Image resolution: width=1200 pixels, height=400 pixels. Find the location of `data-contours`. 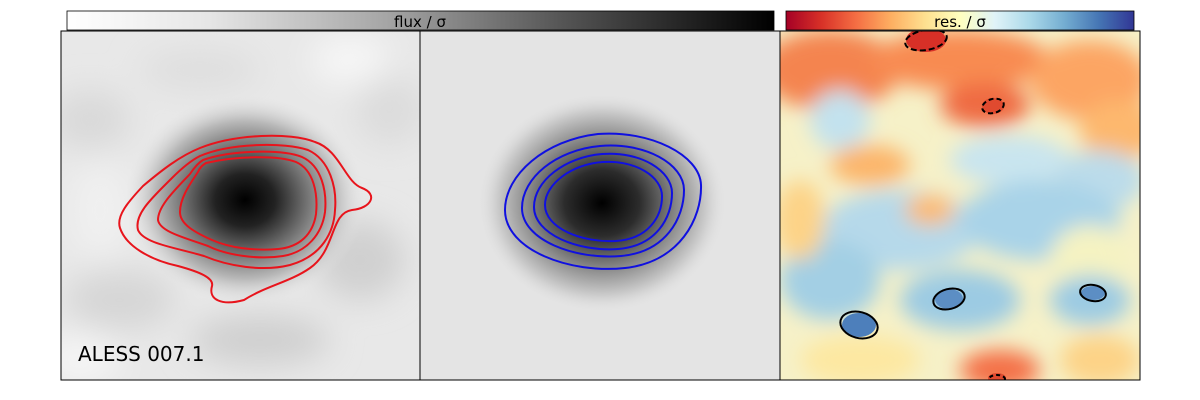

data-contours is located at coordinates (245, 219).